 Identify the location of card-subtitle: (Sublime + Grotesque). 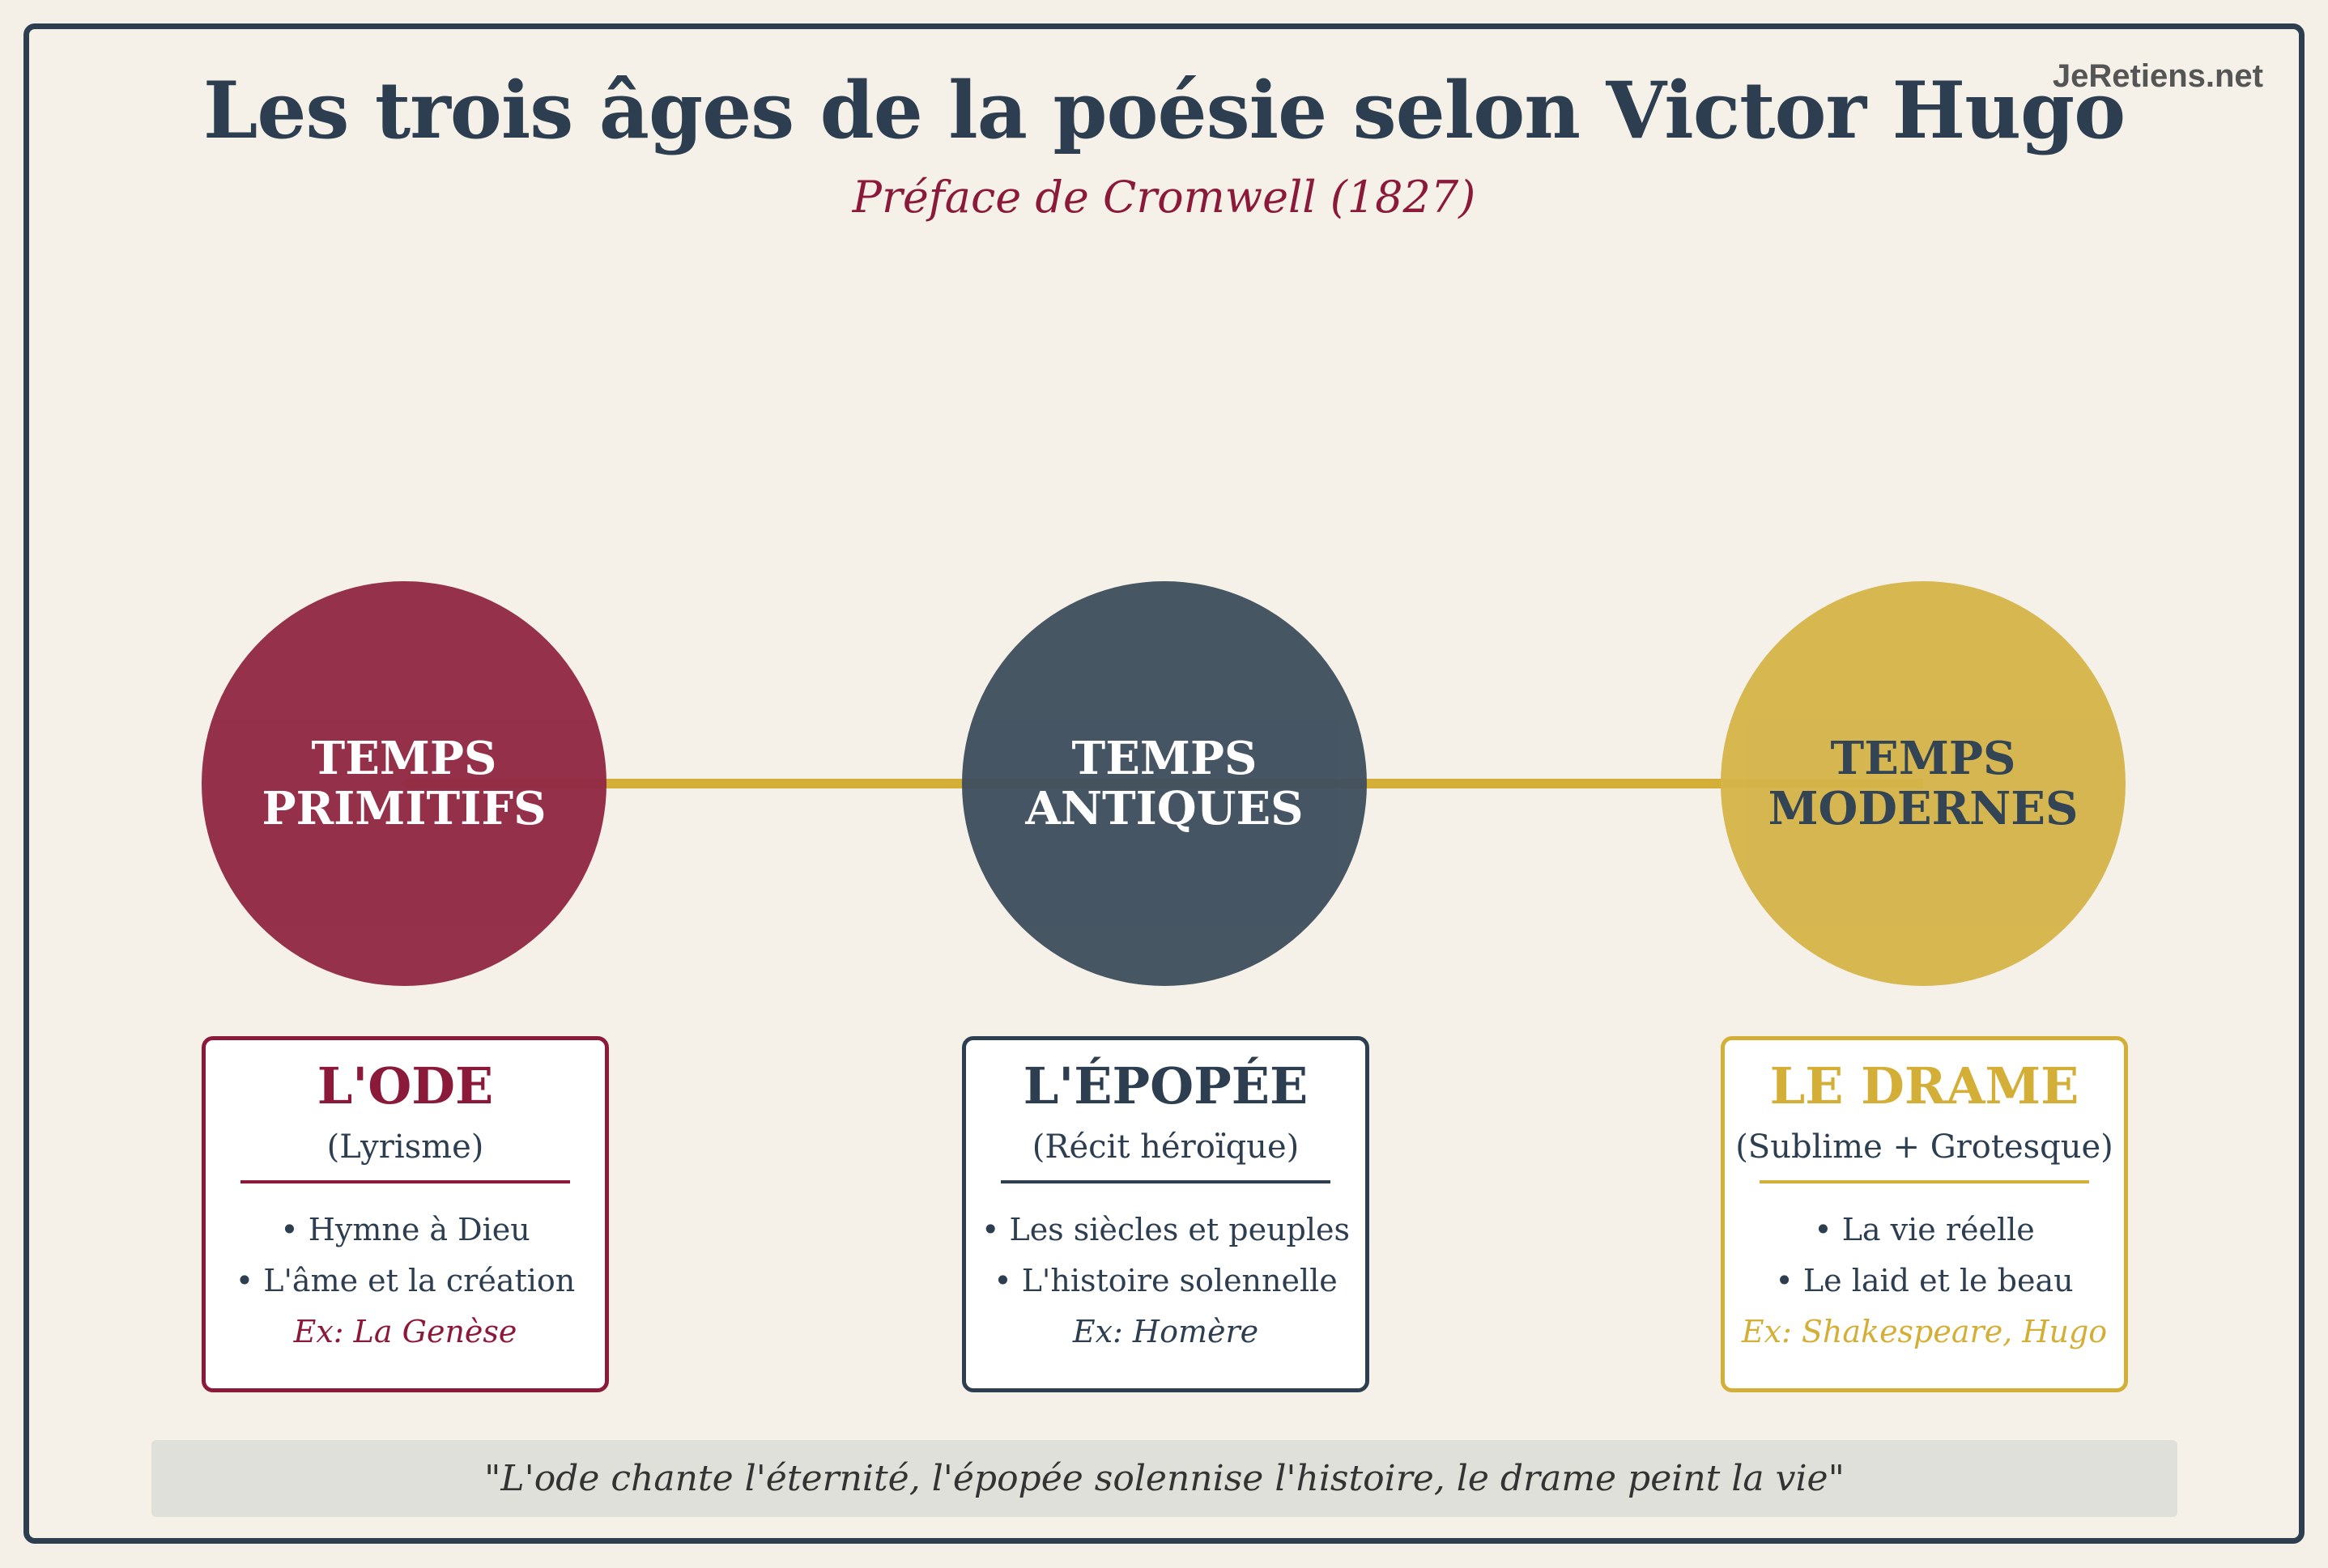
(1924, 1147).